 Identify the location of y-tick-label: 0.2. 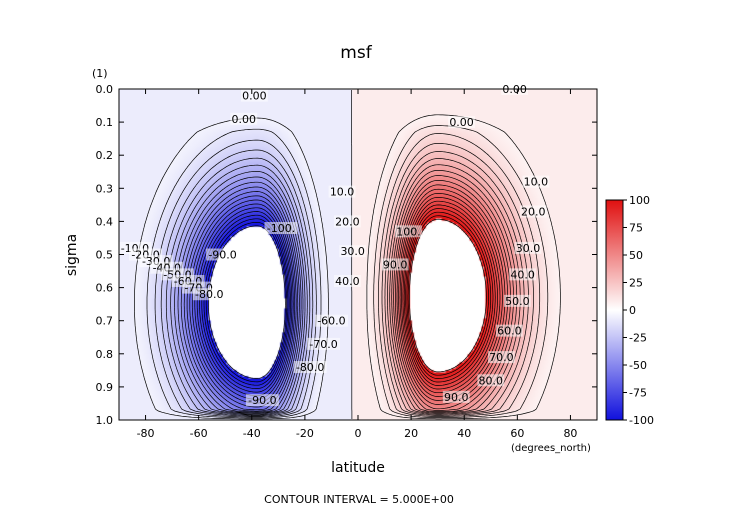
(105, 155).